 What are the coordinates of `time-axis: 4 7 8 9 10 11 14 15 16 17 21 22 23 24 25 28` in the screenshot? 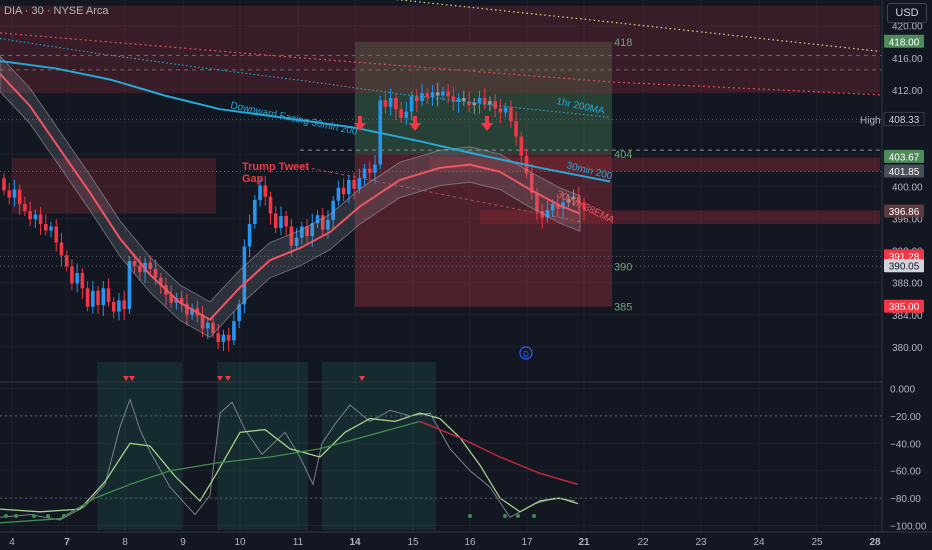 It's located at (445, 542).